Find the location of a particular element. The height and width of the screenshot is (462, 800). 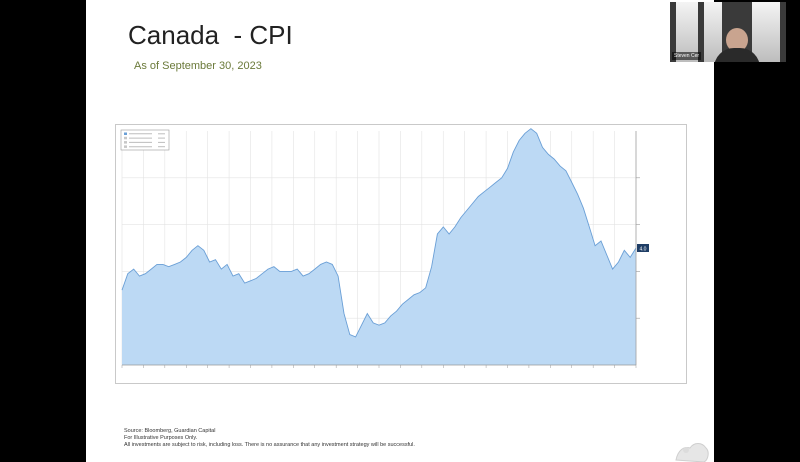

as-of-date: As of September 30, 2023 is located at coordinates (198, 66).